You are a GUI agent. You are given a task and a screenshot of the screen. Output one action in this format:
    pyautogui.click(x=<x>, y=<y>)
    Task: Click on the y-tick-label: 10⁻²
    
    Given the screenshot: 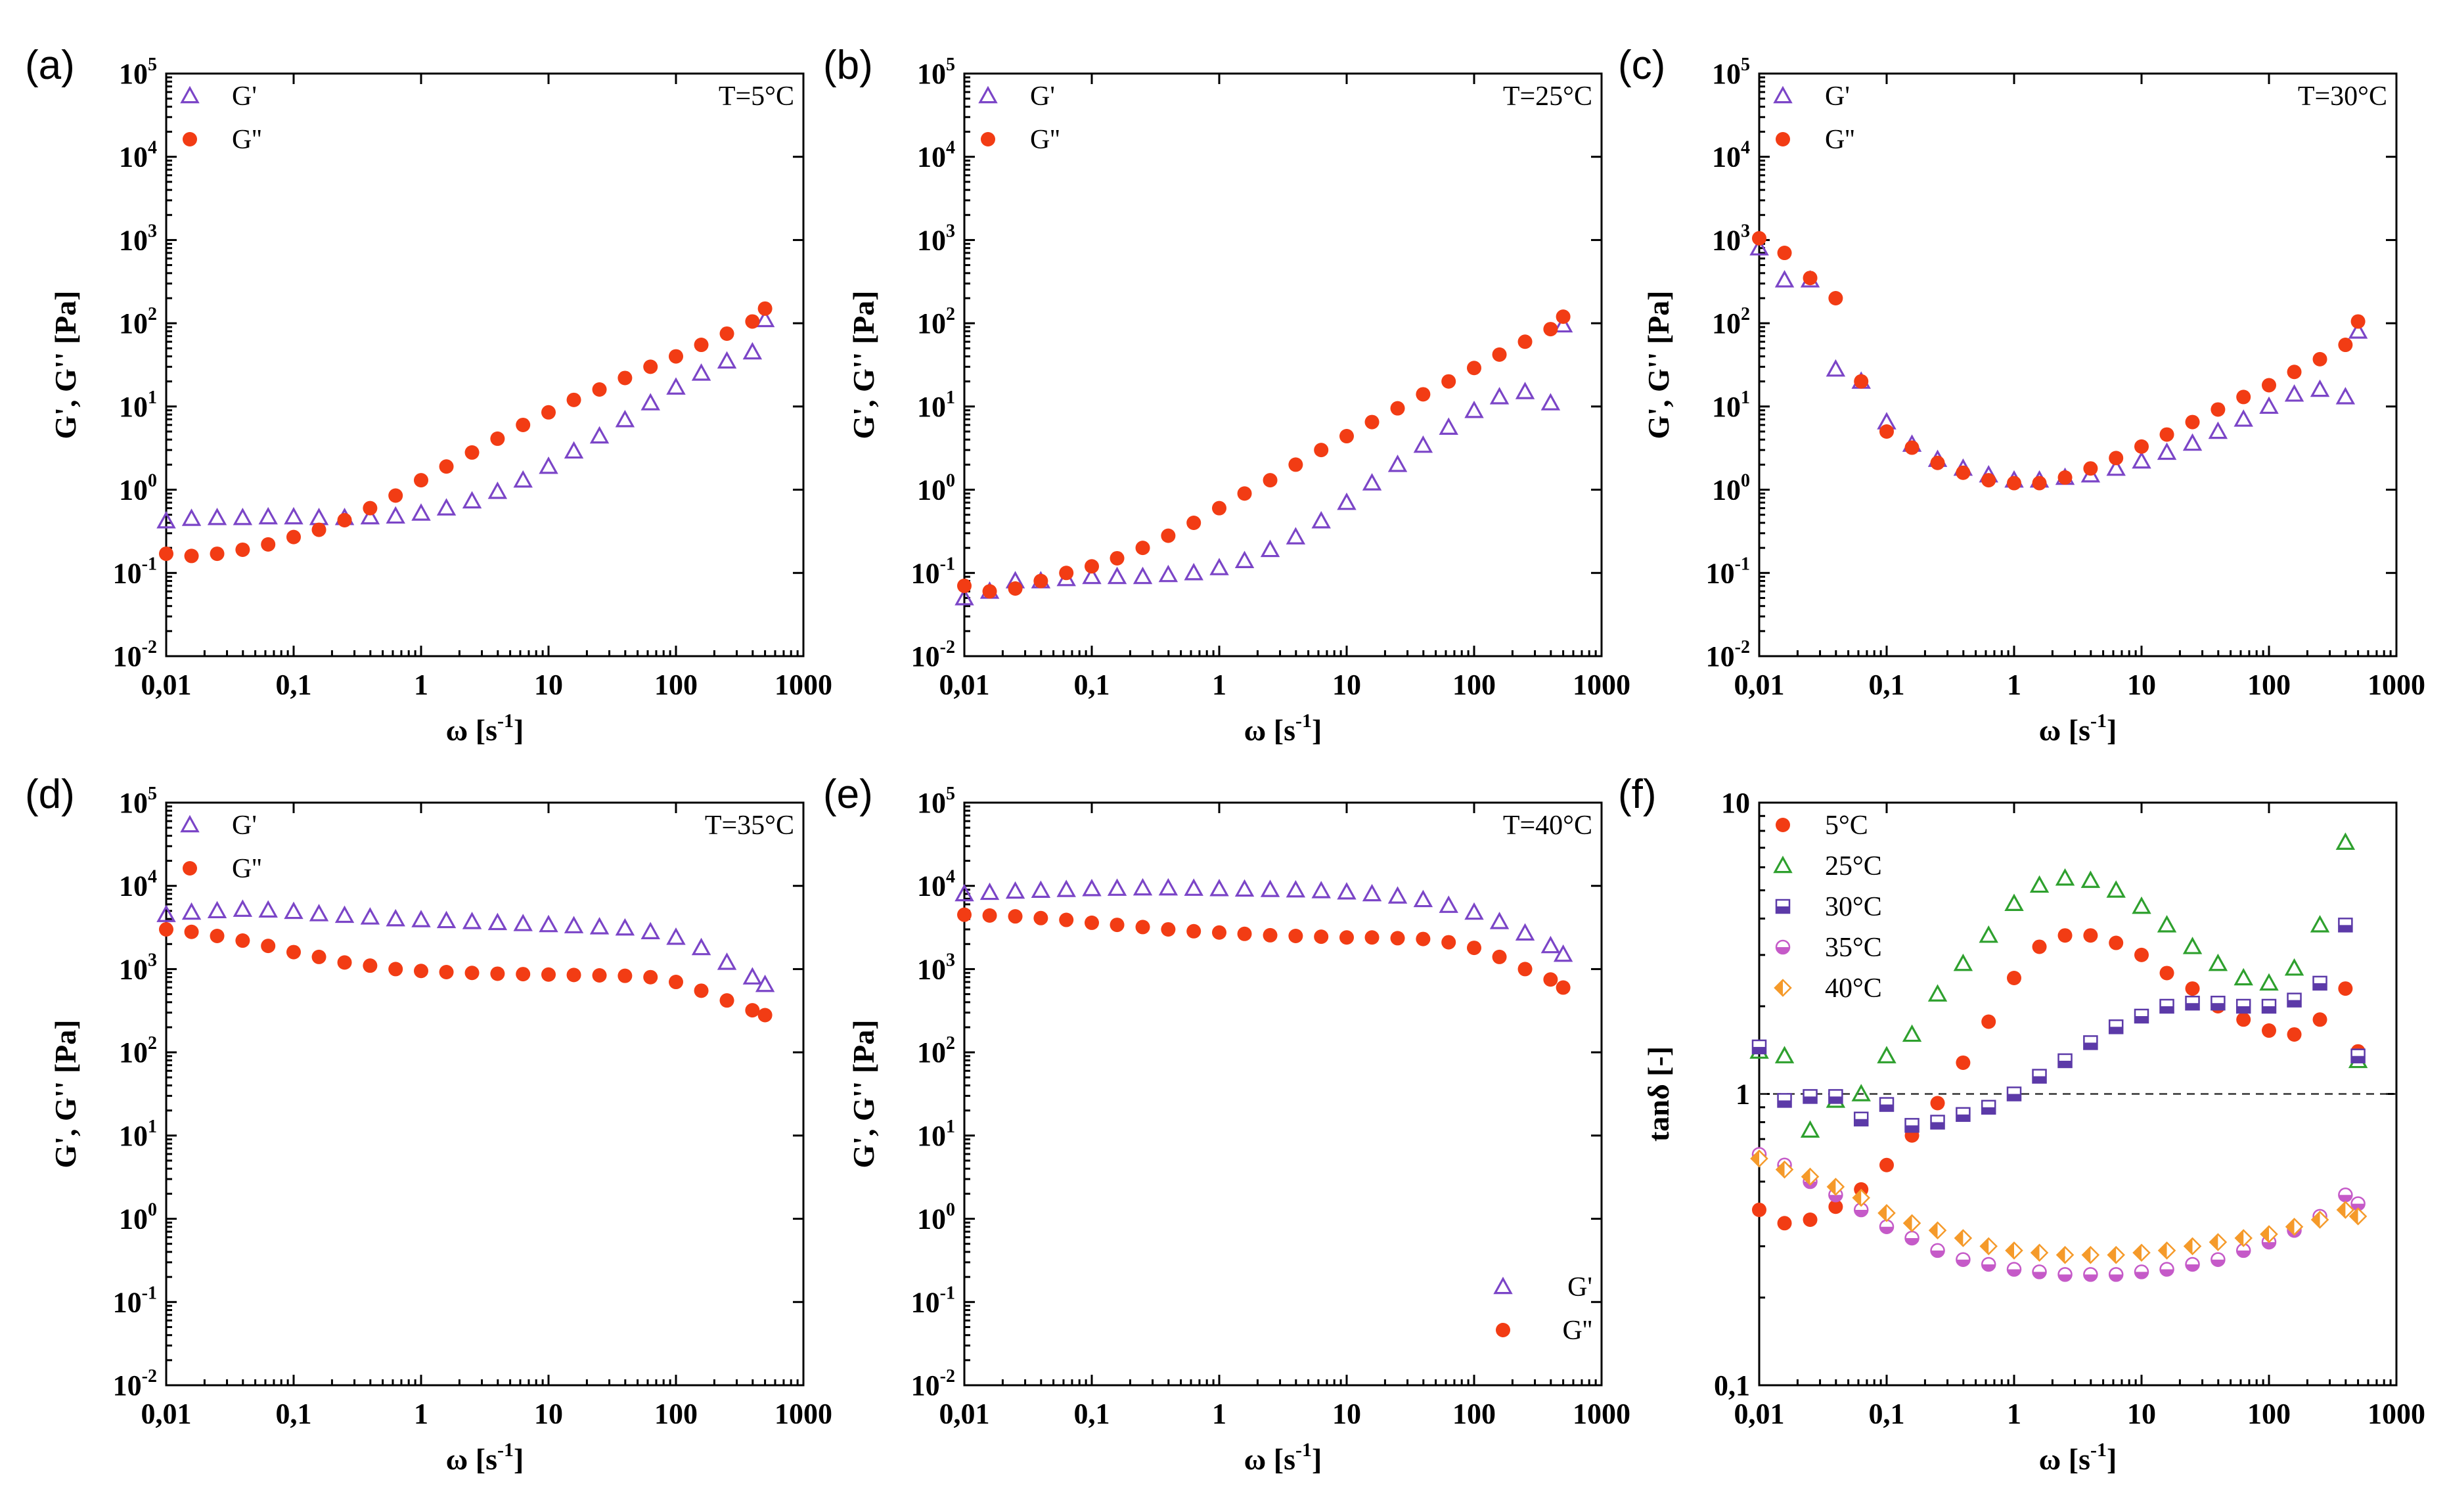 What is the action you would take?
    pyautogui.click(x=135, y=655)
    